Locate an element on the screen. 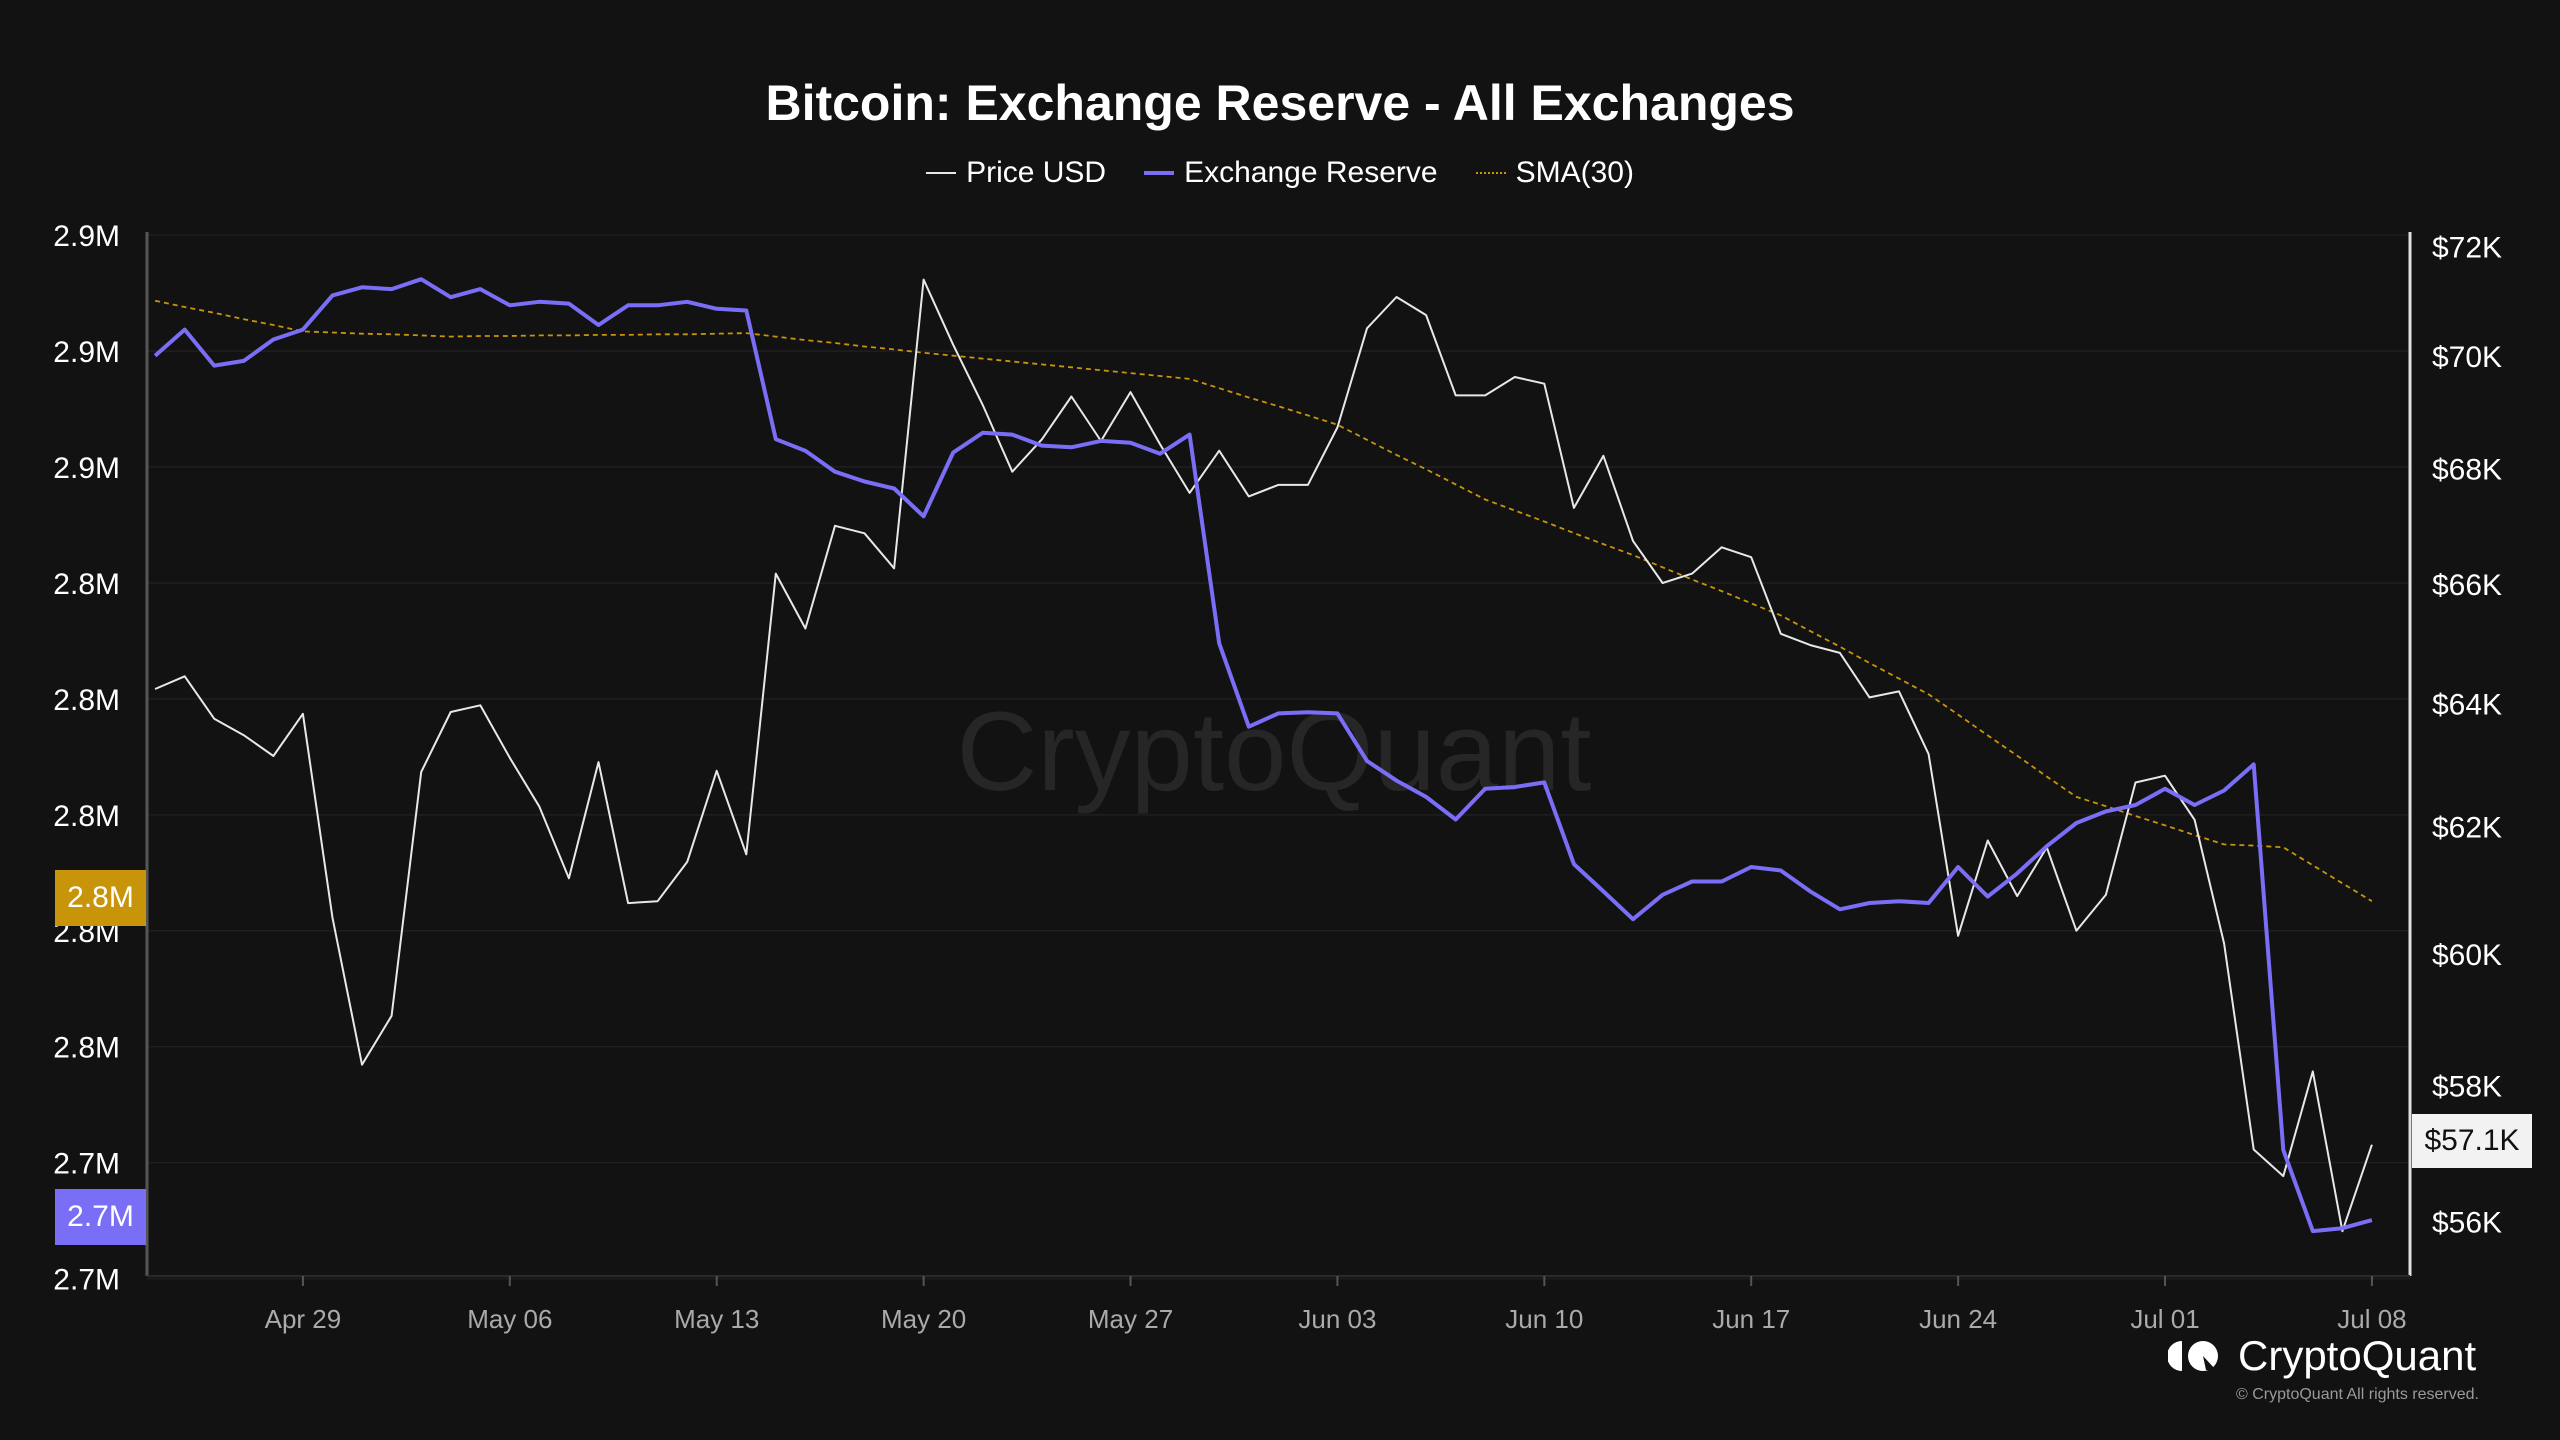 This screenshot has height=1440, width=2560. legend: Price USD Exchange Reserve SMA(30) is located at coordinates (1280, 173).